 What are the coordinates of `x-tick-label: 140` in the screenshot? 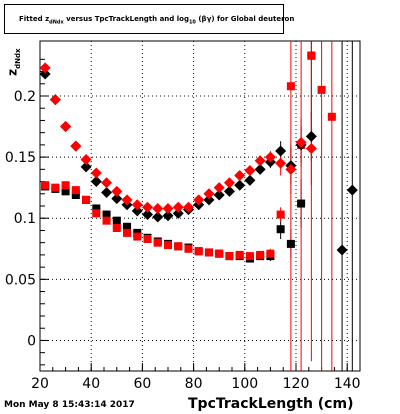 It's located at (347, 384).